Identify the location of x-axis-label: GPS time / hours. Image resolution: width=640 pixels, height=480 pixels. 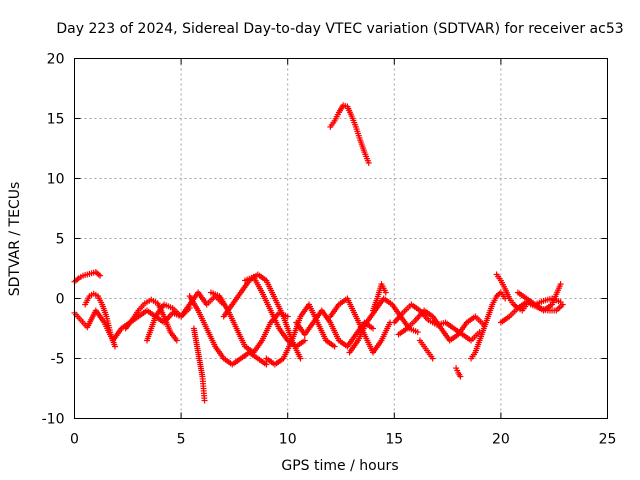
(339, 466).